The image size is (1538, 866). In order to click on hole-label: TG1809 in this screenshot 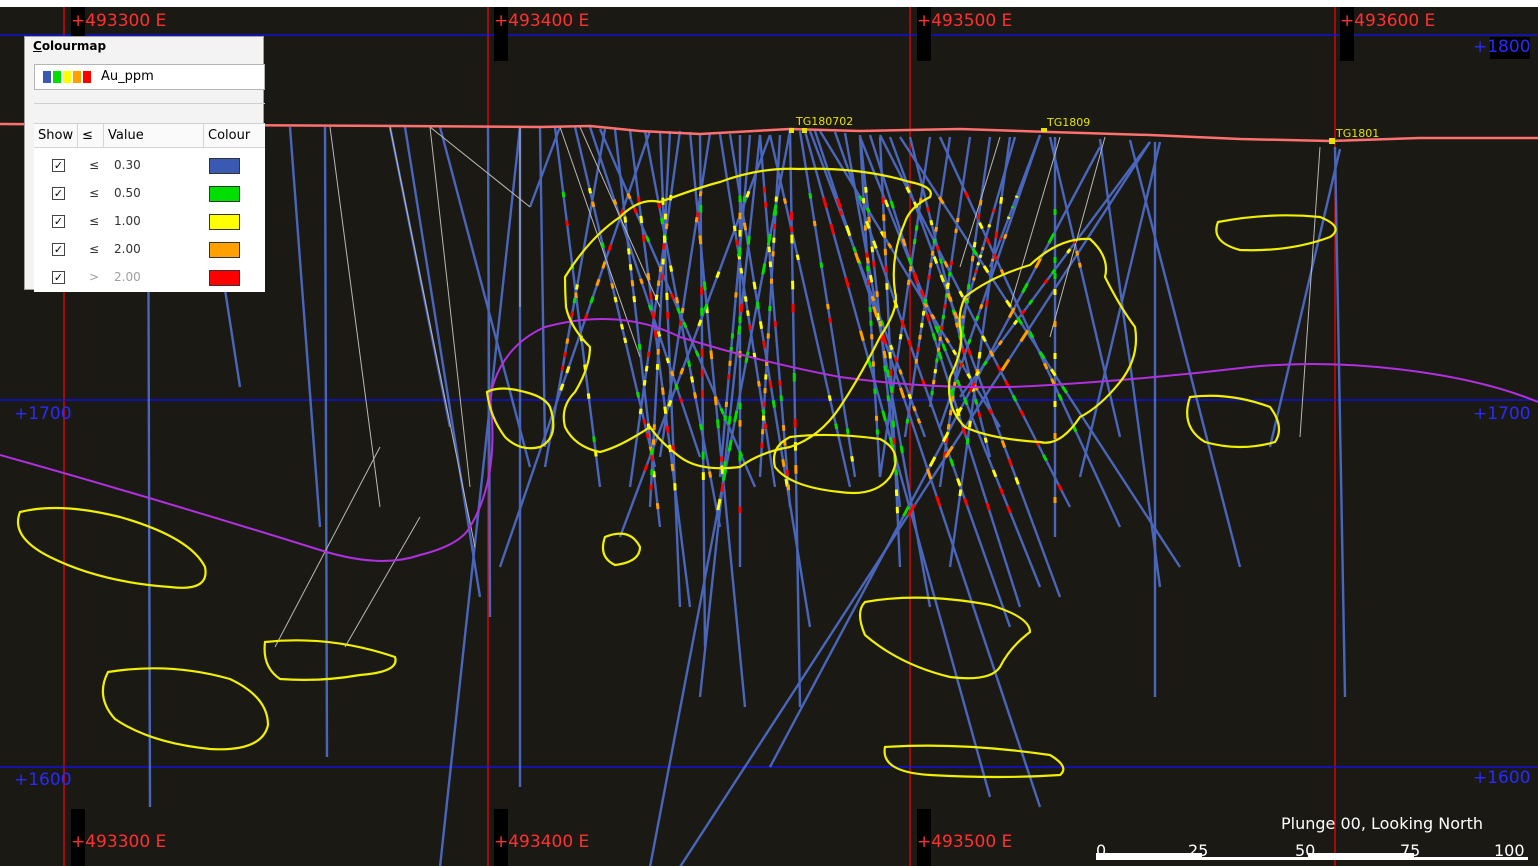, I will do `click(1069, 122)`.